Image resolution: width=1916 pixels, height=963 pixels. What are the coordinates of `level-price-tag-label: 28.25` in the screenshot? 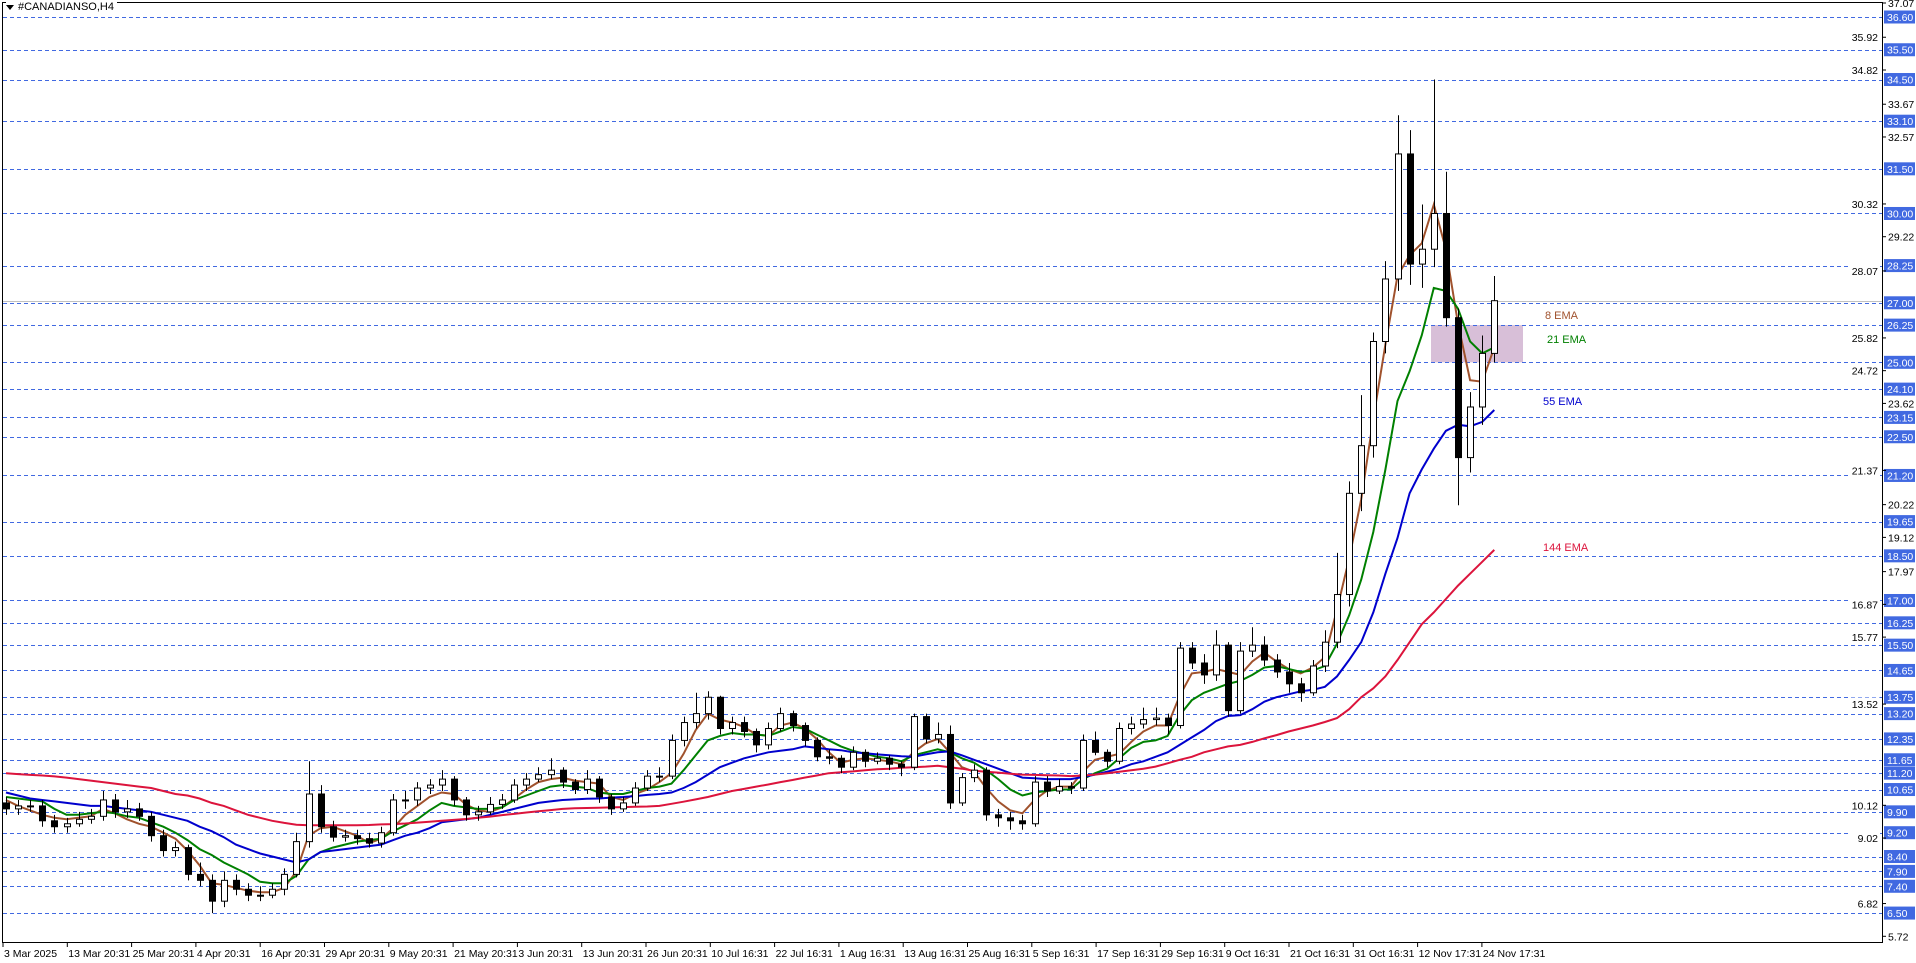 It's located at (1900, 267).